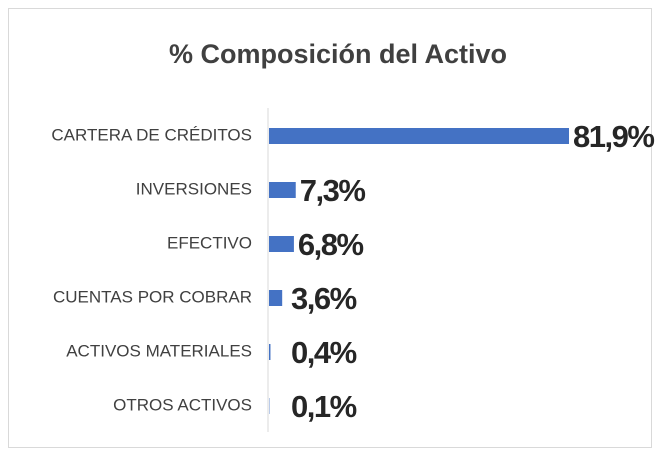  Describe the element at coordinates (194, 188) in the screenshot. I see `category-label: INVERSIONES` at that location.